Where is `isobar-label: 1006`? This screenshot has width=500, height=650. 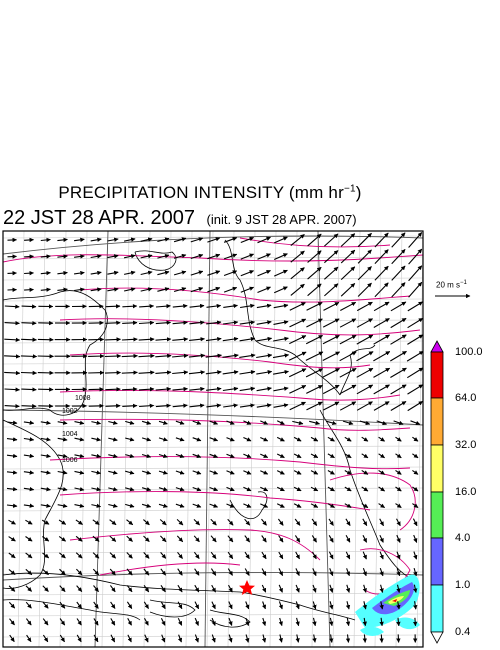
isobar-label: 1006 is located at coordinates (70, 460).